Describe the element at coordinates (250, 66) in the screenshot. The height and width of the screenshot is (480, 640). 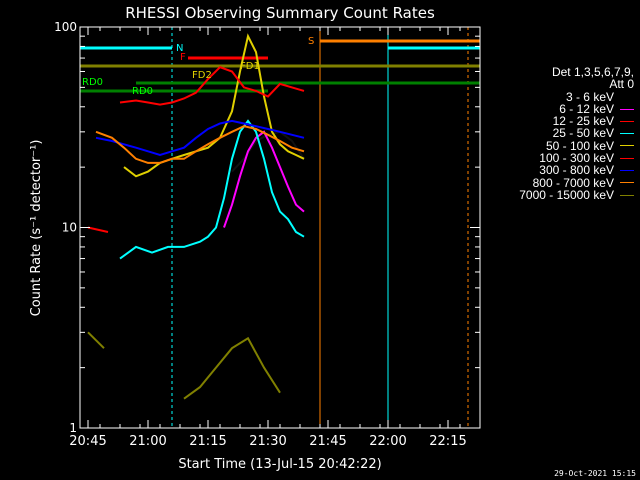
I see `annotation-label-2: FD1` at that location.